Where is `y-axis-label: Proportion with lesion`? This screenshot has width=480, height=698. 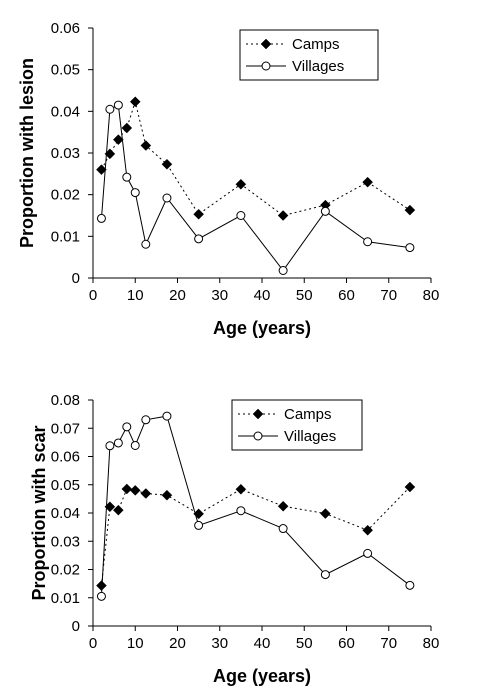 y-axis-label: Proportion with lesion is located at coordinates (27, 153).